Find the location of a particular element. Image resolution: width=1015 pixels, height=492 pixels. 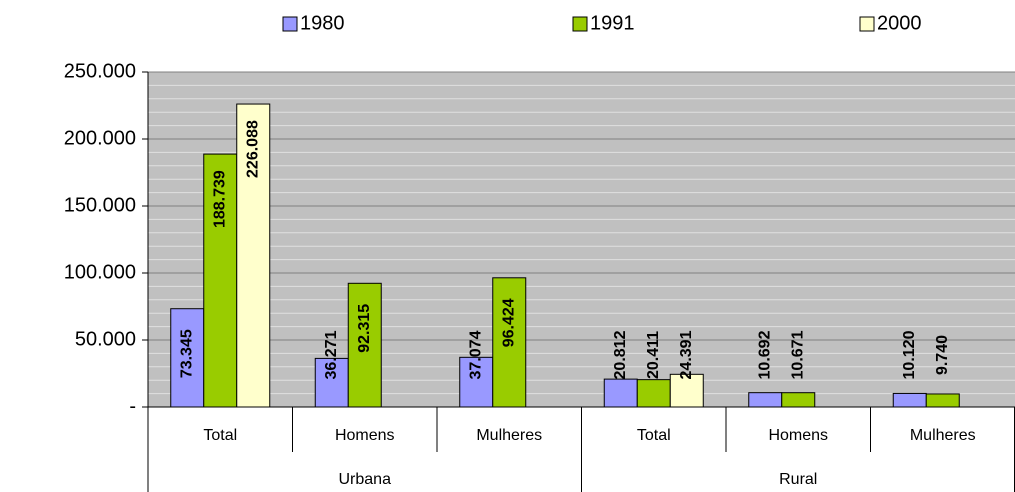

value-label: 10.120 is located at coordinates (909, 354).